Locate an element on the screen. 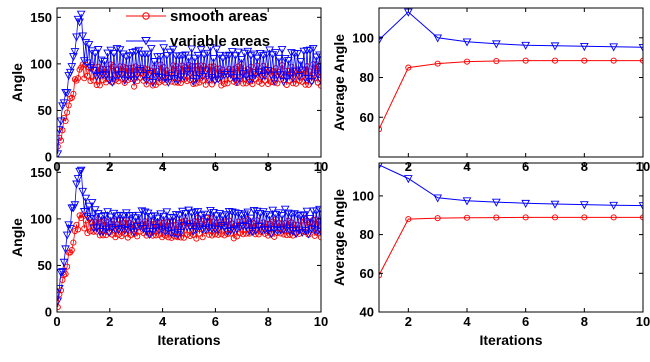 The height and width of the screenshot is (362, 650). legend-label-variable: variable areas is located at coordinates (220, 41).